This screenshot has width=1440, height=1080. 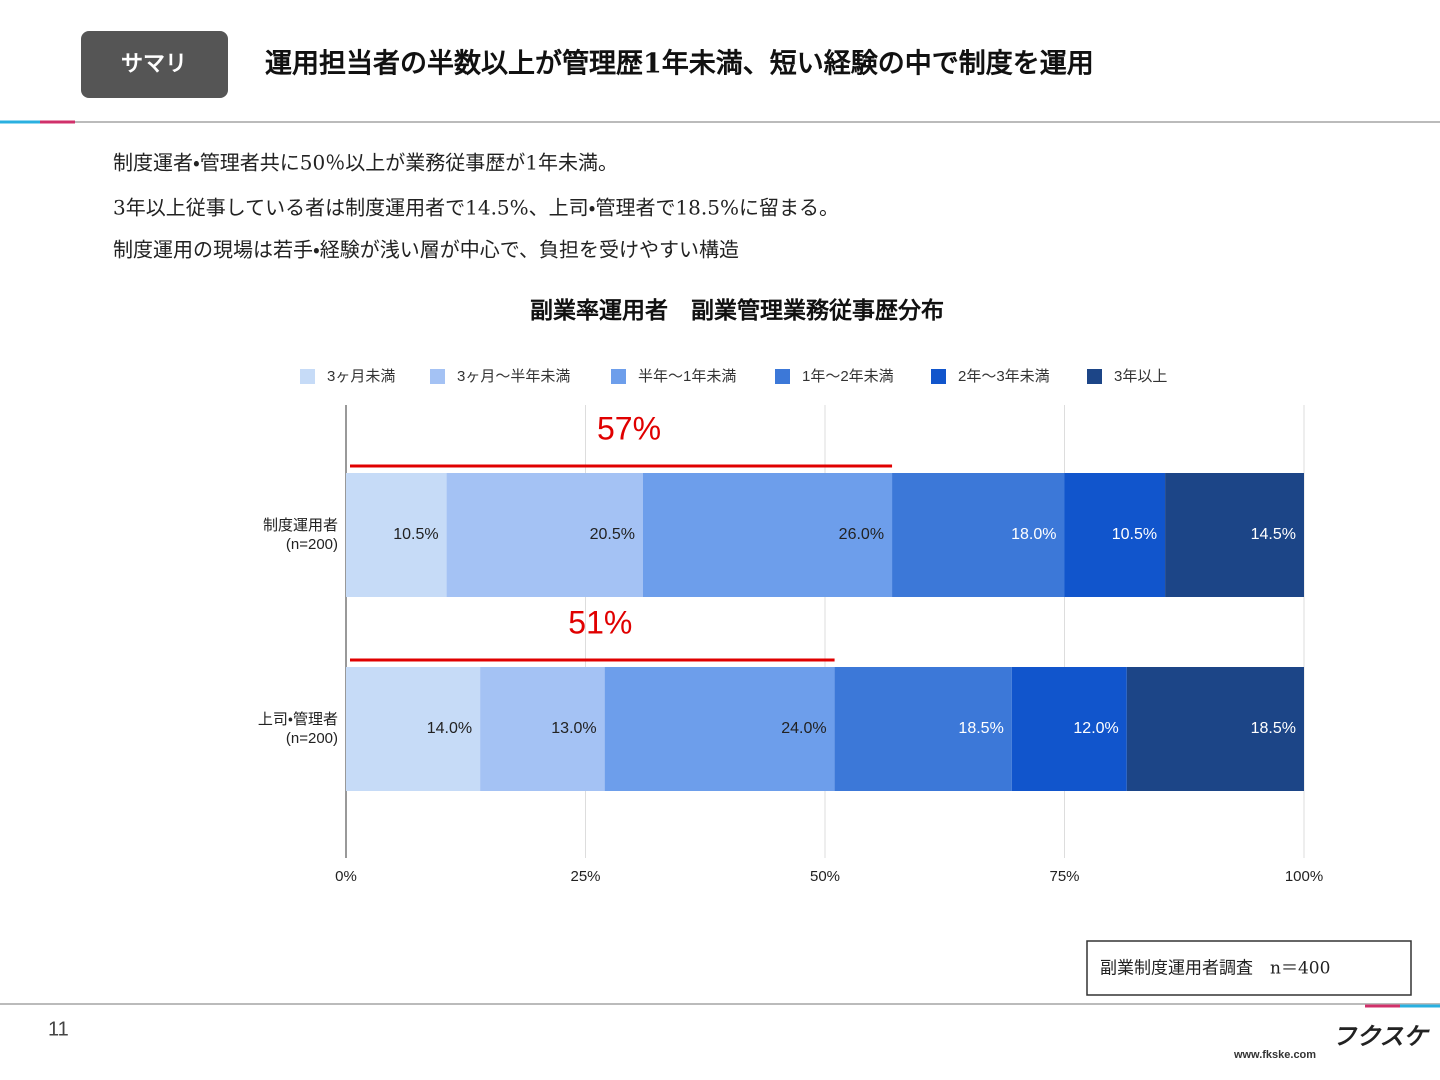 I want to click on summary-line: 制度運用の現場は若手・経験が浅い層が中心で、負担を受けやすい構造, so click(x=426, y=250).